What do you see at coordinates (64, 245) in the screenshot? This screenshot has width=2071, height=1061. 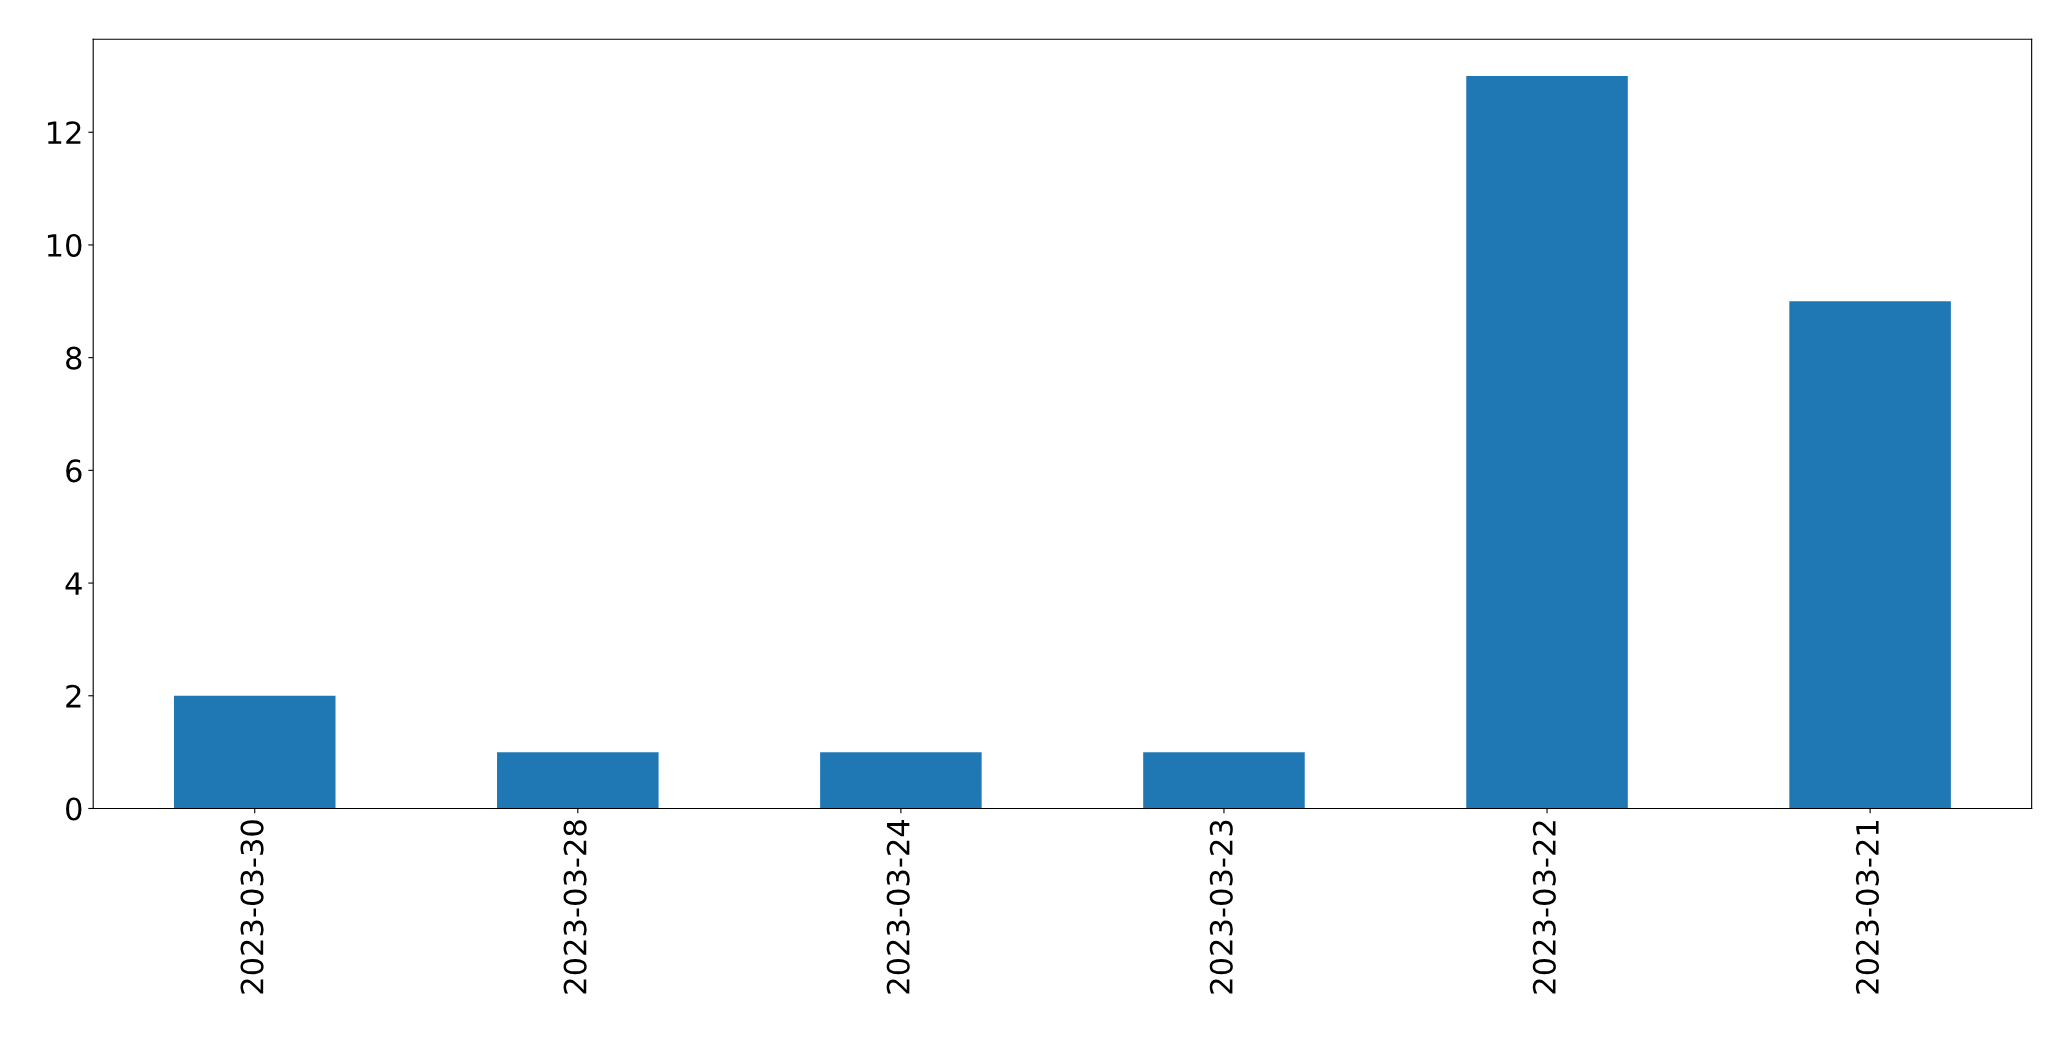 I see `y-tick-label: 10` at bounding box center [64, 245].